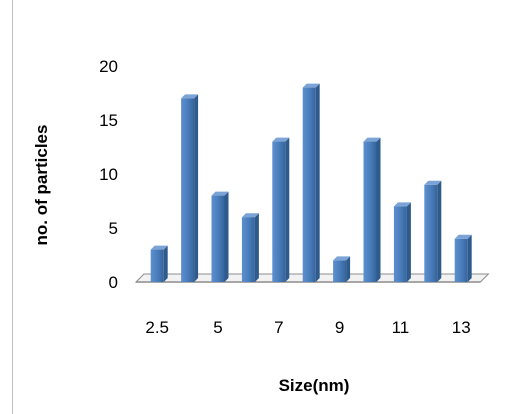 The height and width of the screenshot is (414, 524). I want to click on left-border-line, so click(12, 207).